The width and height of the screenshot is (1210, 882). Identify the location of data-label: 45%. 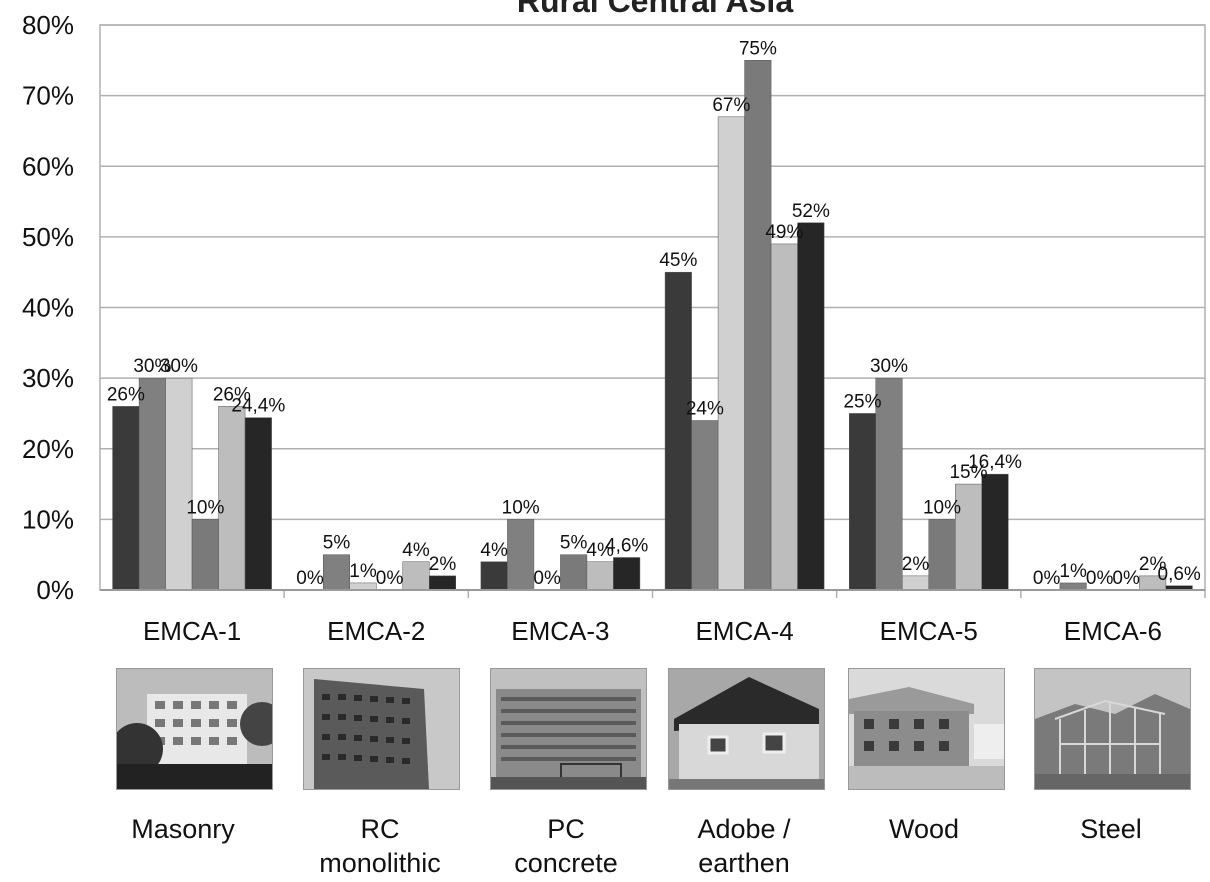
(678, 260).